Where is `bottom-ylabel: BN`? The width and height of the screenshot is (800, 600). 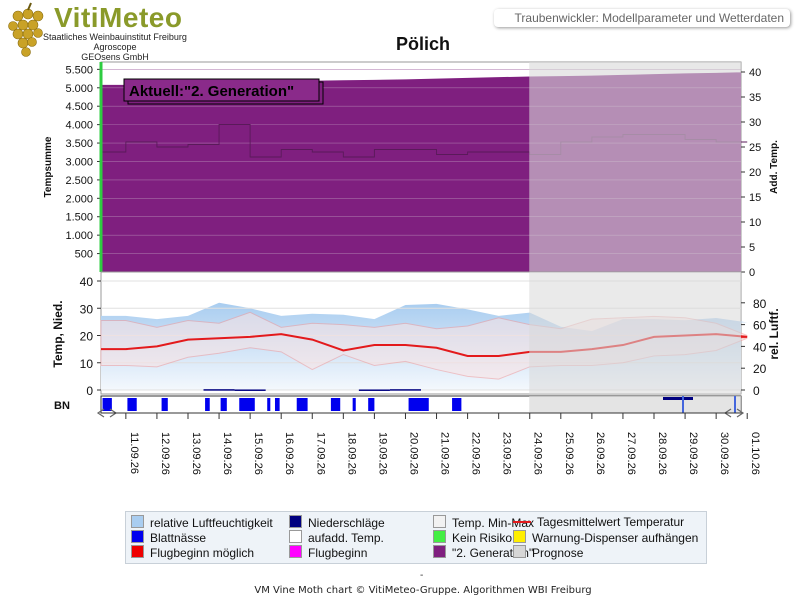
bottom-ylabel: BN is located at coordinates (62, 406).